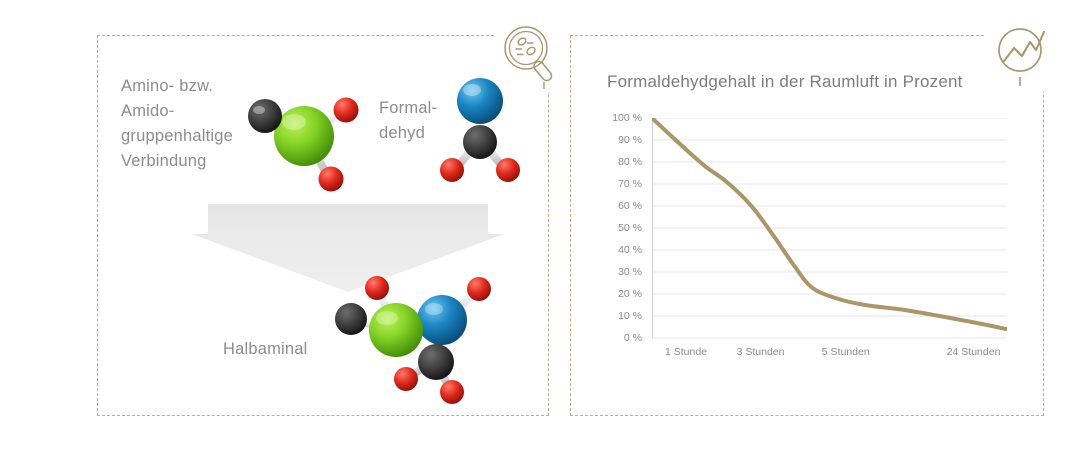 The width and height of the screenshot is (1080, 462). I want to click on x-tick-label: 3 Stunden, so click(760, 352).